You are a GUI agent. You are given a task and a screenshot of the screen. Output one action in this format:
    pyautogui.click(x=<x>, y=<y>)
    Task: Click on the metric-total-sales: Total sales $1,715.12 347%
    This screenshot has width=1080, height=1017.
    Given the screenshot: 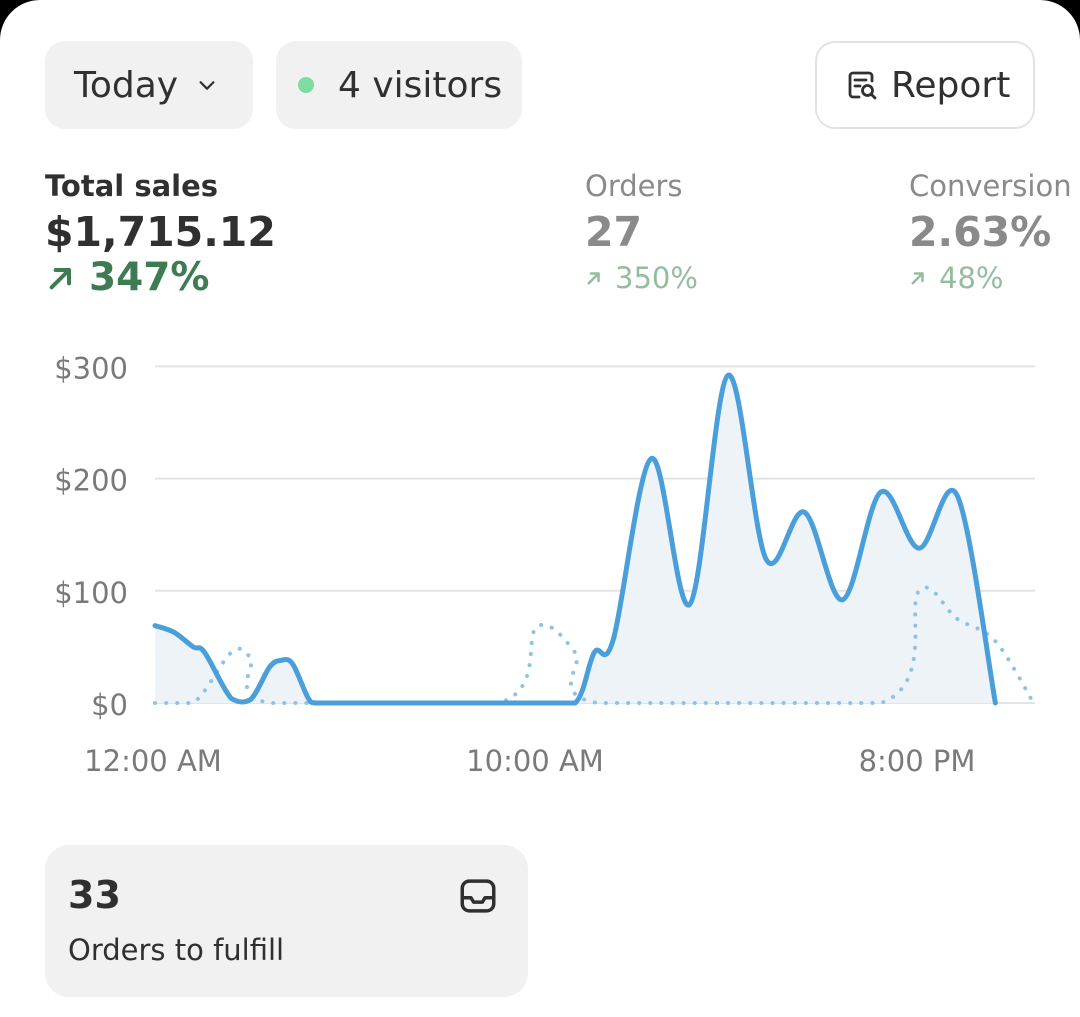 What is the action you would take?
    pyautogui.click(x=160, y=233)
    